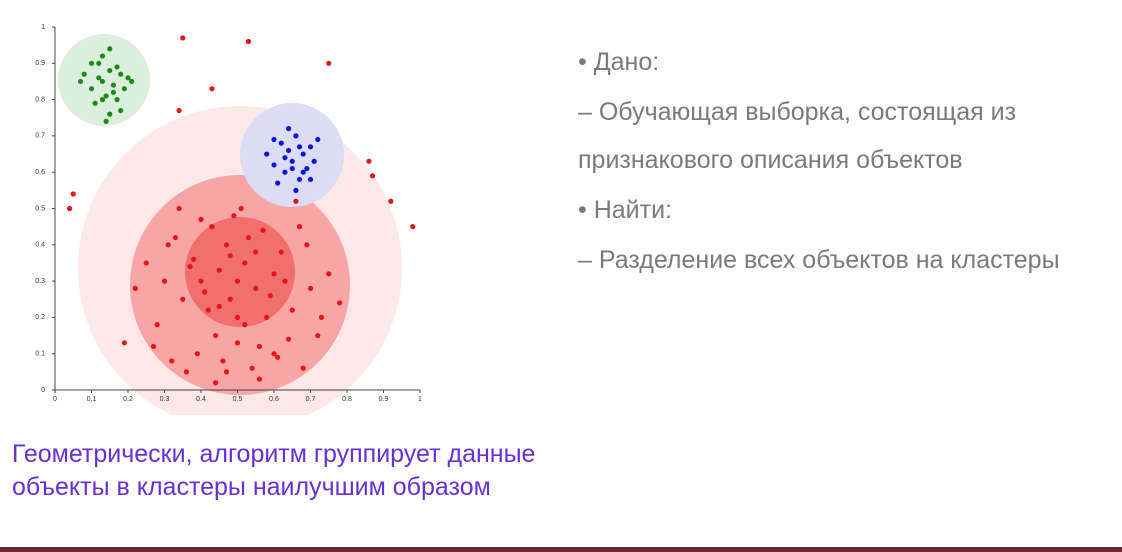 The width and height of the screenshot is (1122, 552). Describe the element at coordinates (384, 399) in the screenshot. I see `x-tick-label: 0.9` at that location.